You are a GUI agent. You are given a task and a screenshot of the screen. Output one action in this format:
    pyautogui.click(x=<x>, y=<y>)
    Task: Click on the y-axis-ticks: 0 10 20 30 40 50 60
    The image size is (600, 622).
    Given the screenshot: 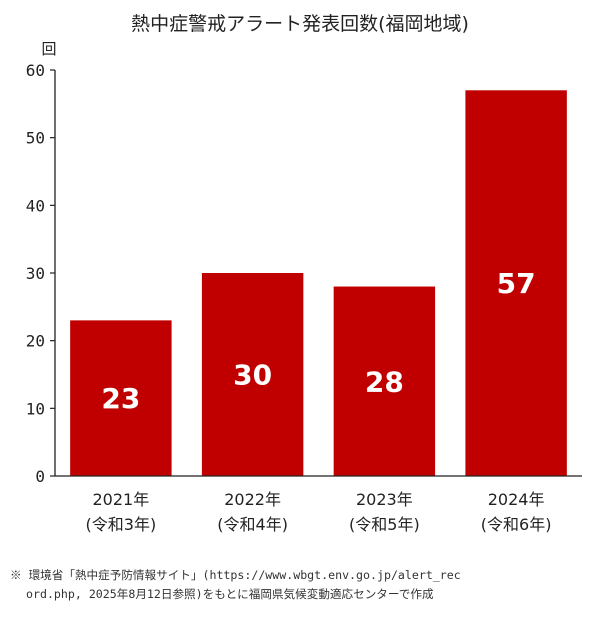 What is the action you would take?
    pyautogui.click(x=40, y=273)
    